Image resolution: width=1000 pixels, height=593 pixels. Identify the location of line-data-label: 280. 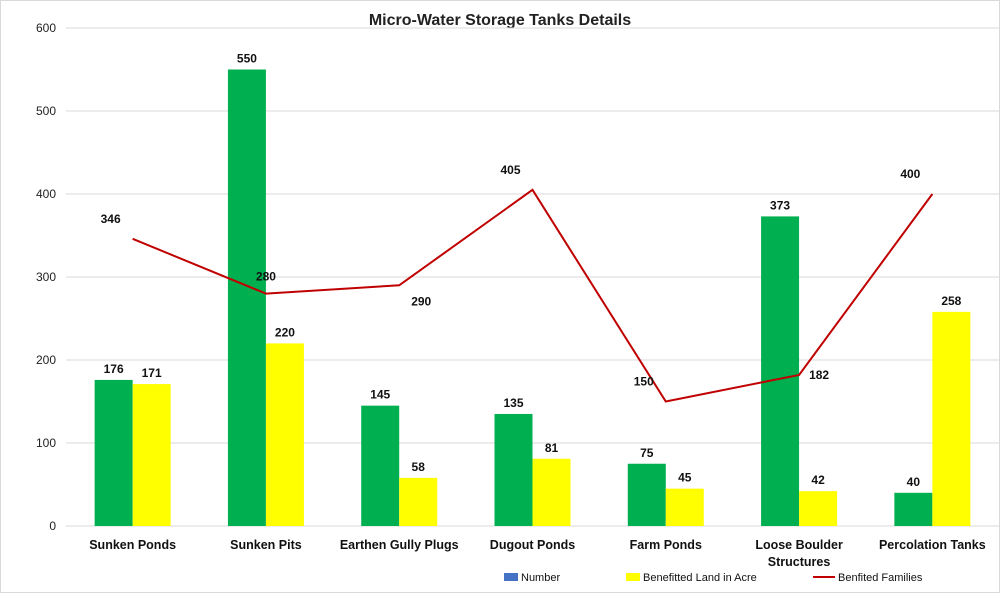
(266, 277).